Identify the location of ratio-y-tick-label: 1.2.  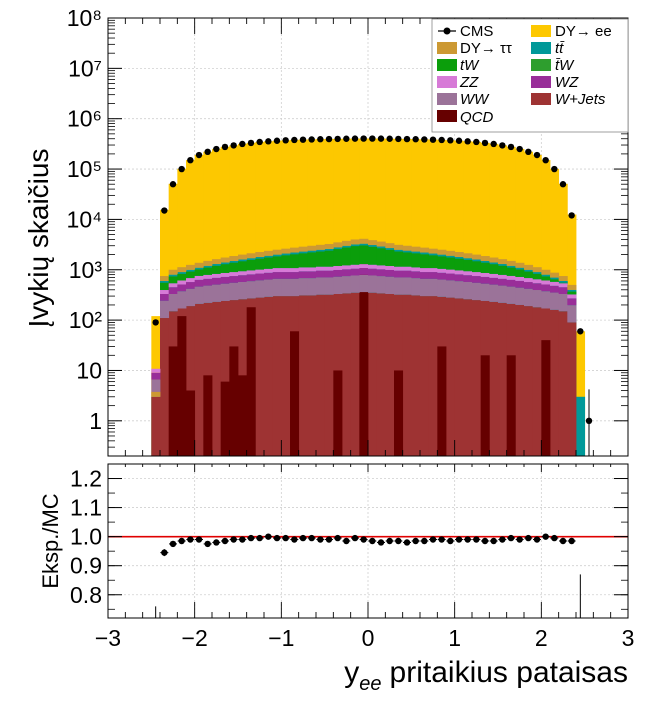
(86, 479).